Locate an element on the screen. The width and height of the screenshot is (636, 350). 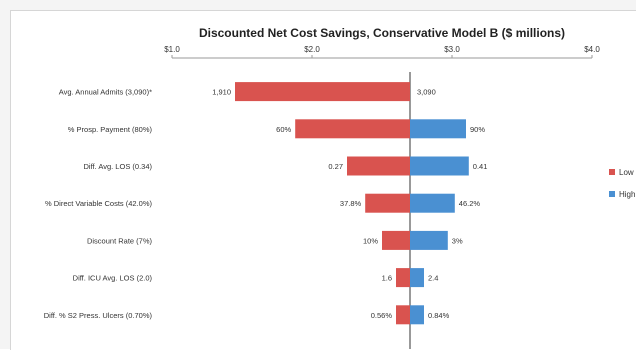
category-label: % Prosp. Payment (80%) is located at coordinates (110, 129).